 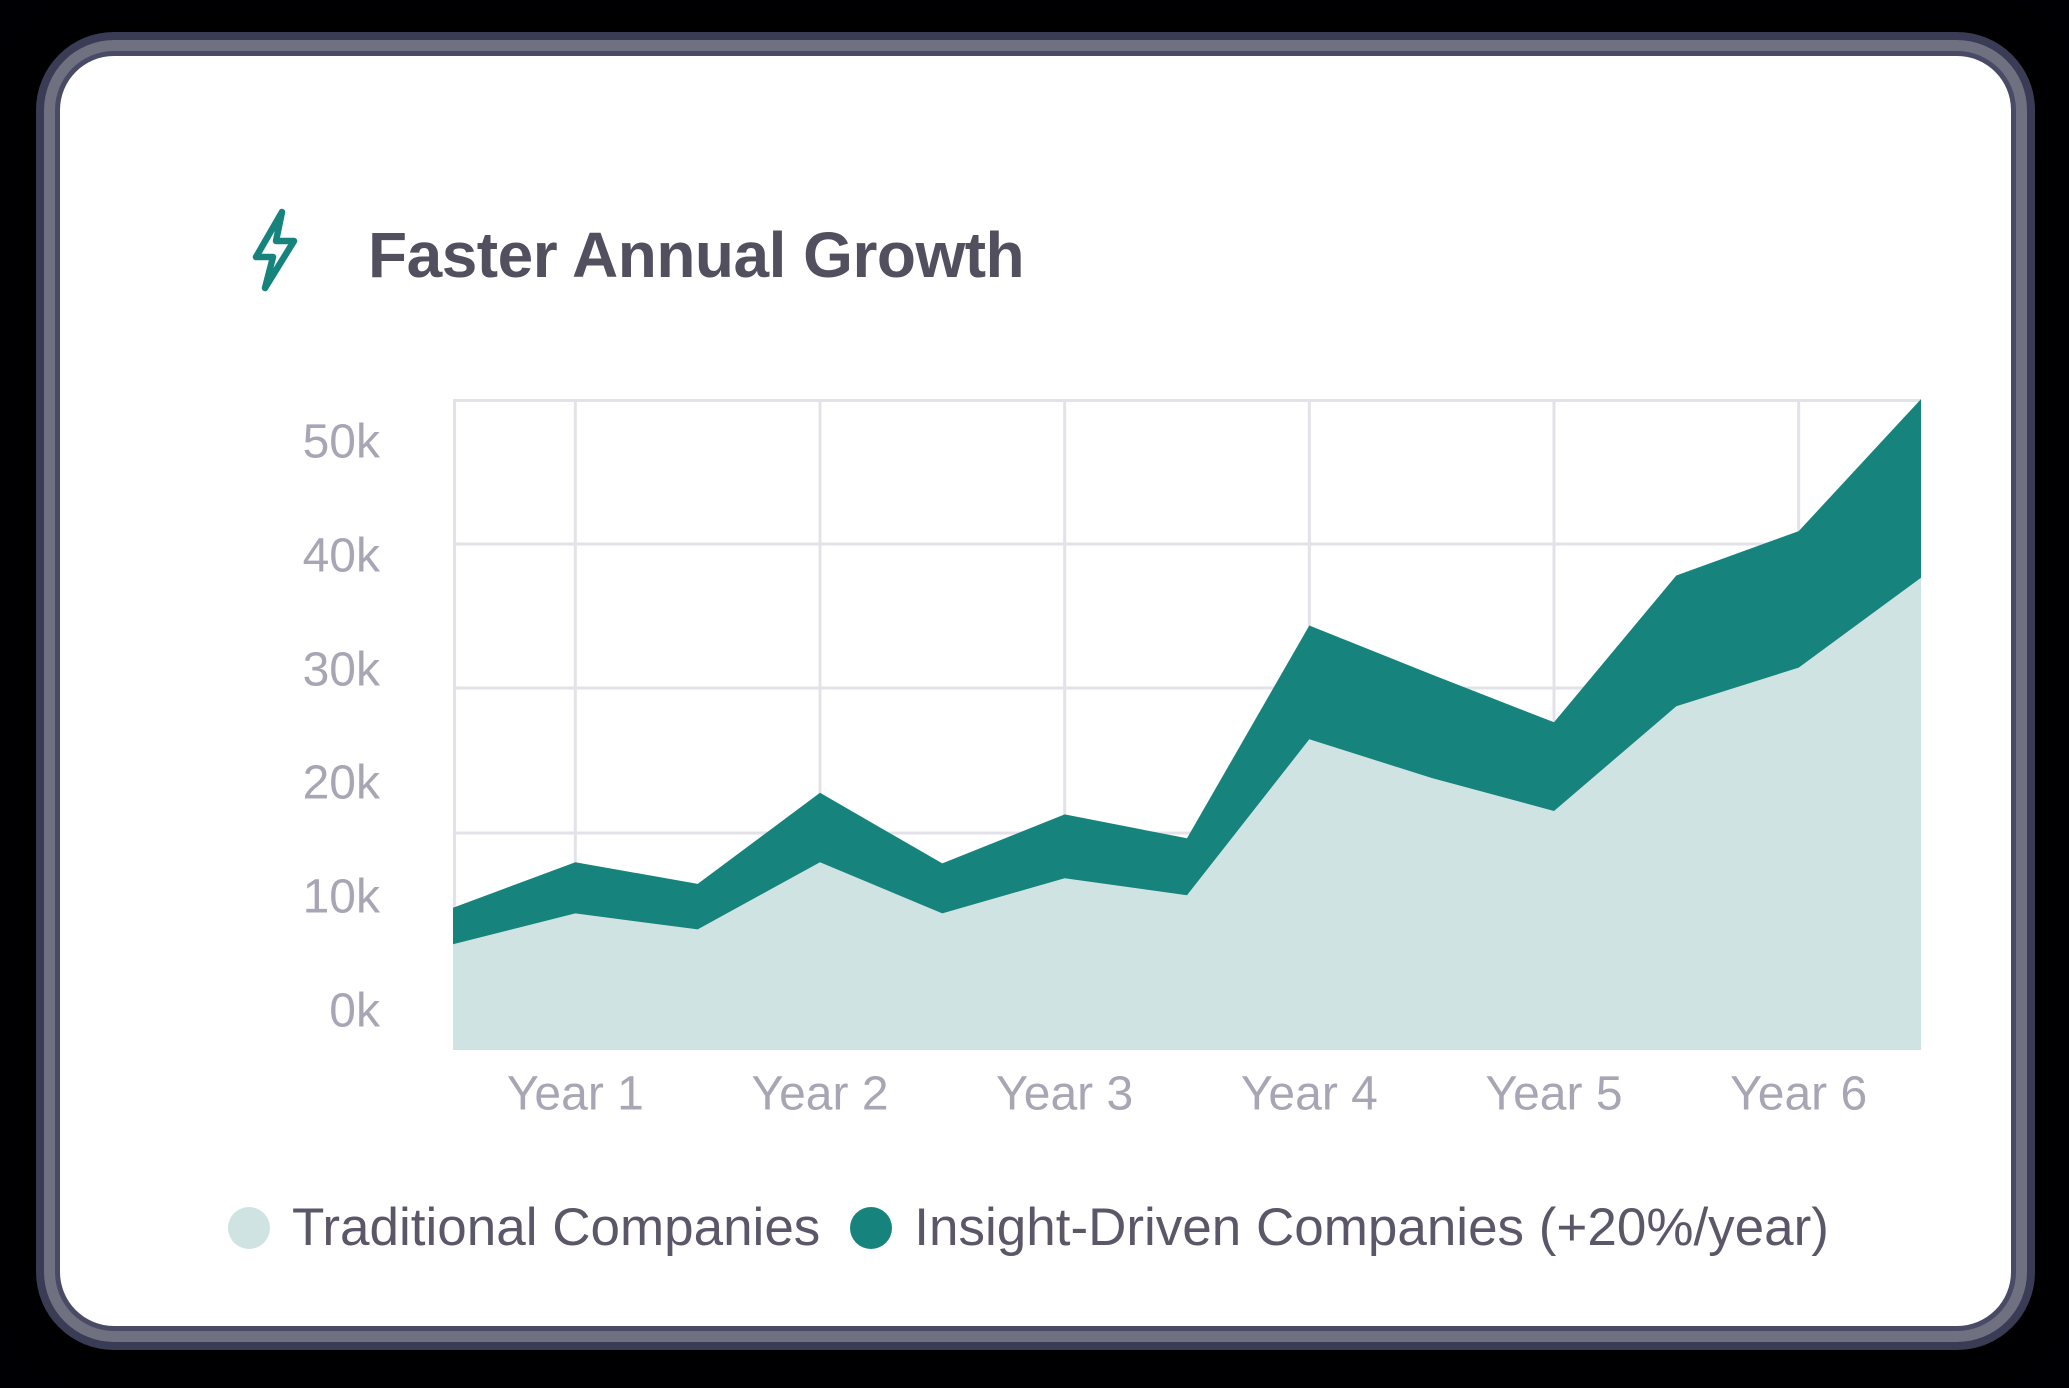 I want to click on lightning-bolt-icon, so click(x=275, y=250).